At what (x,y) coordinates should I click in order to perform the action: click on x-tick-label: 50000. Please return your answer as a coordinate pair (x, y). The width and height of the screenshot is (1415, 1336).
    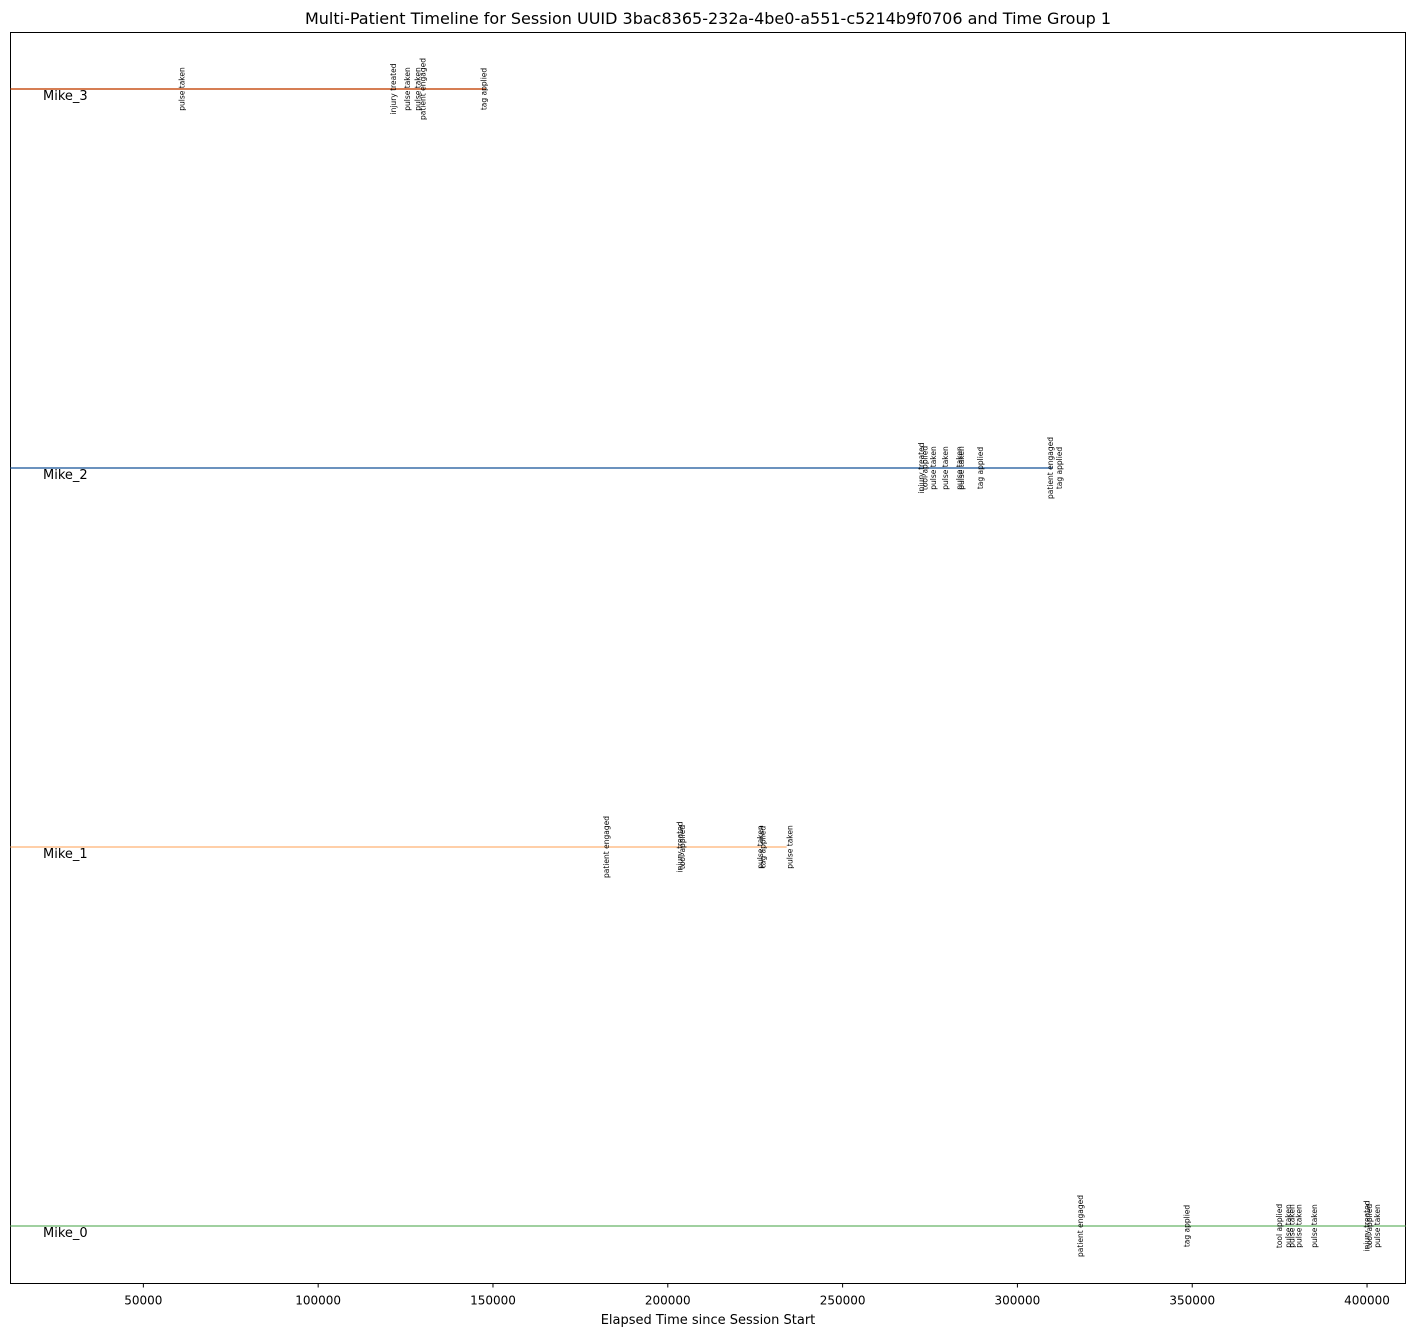
    Looking at the image, I should click on (143, 1301).